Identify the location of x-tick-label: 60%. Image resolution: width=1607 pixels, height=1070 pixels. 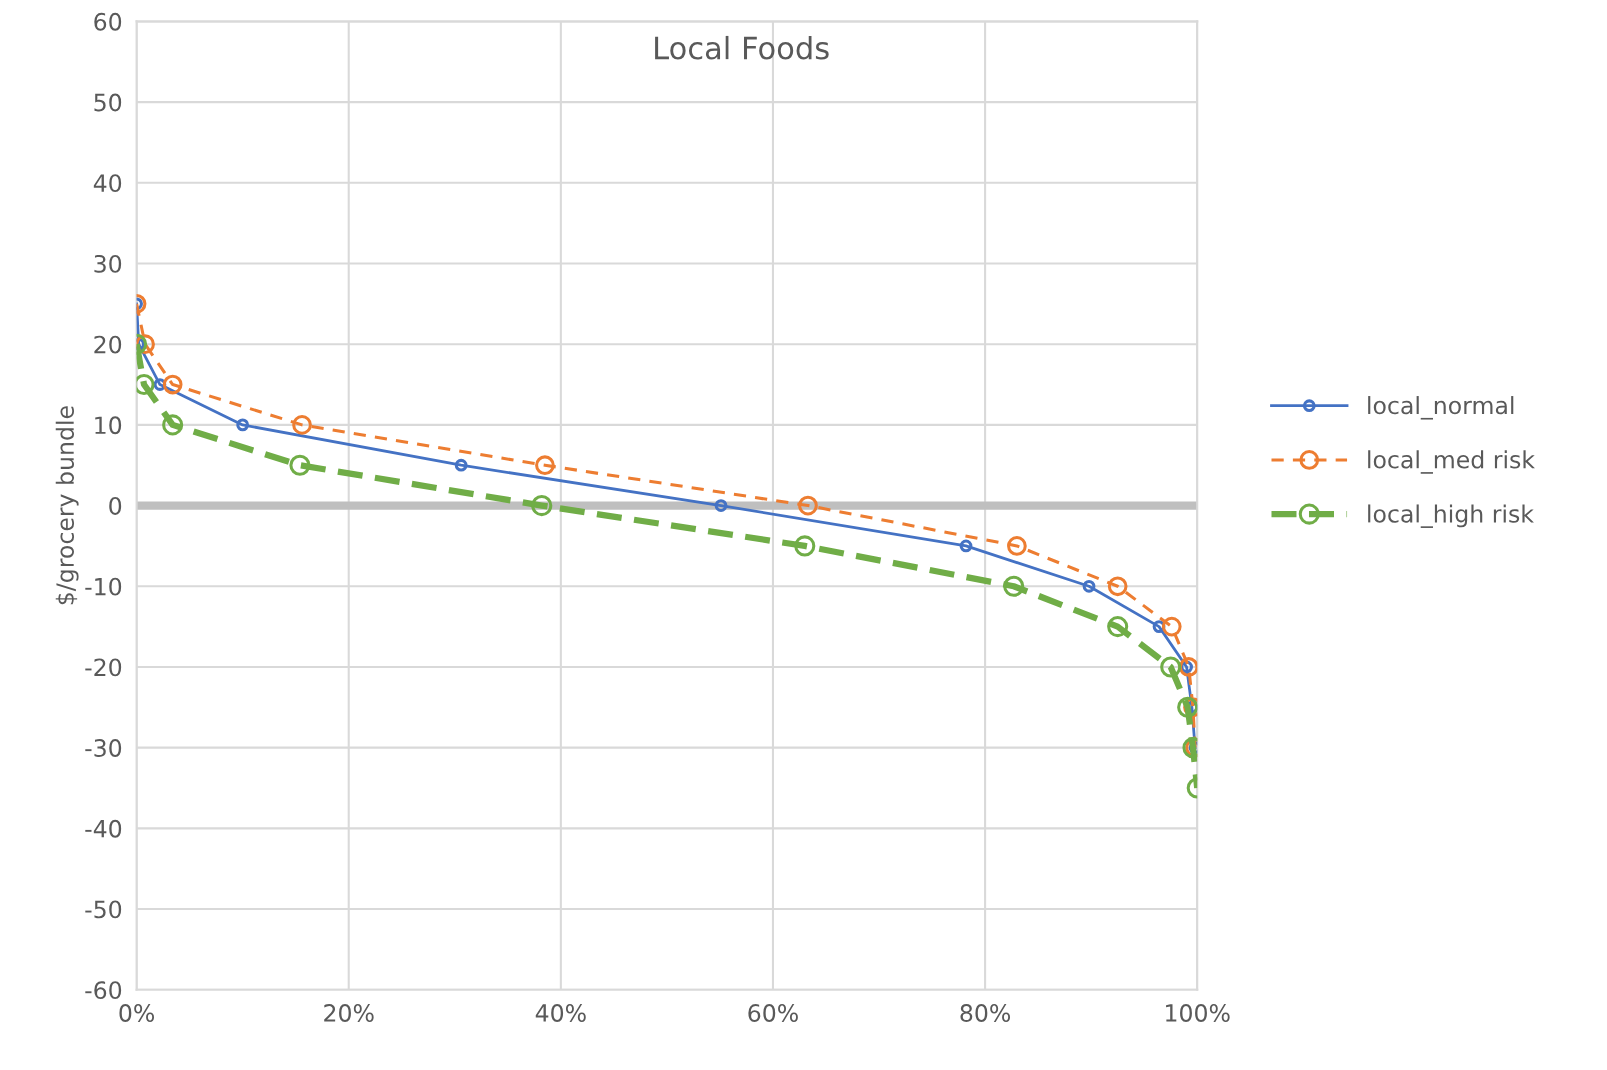
(773, 1013).